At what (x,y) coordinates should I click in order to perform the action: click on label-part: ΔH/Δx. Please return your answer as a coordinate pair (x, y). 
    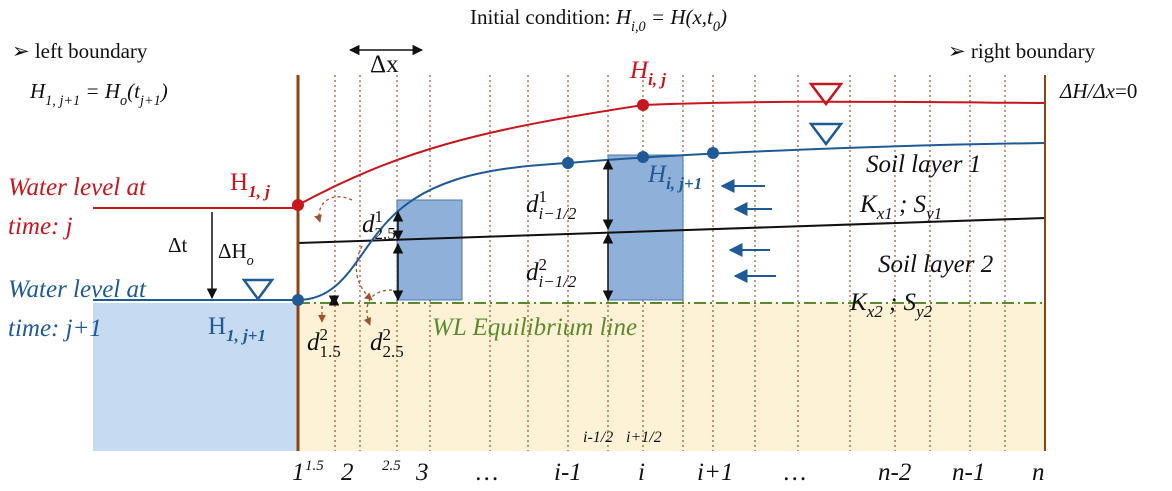
    Looking at the image, I should click on (1087, 91).